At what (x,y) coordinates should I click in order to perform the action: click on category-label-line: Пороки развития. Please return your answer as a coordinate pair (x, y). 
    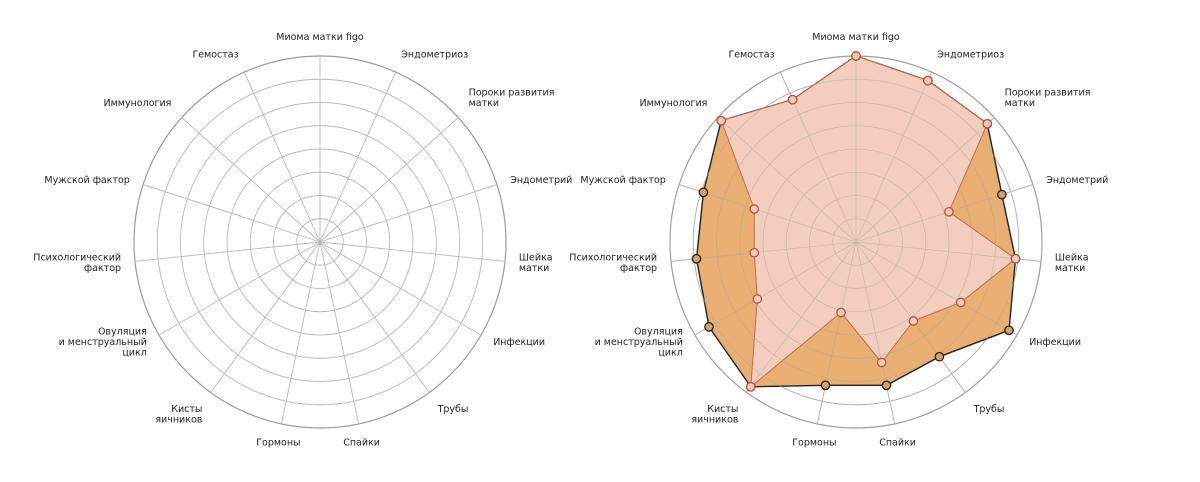
    Looking at the image, I should click on (1048, 93).